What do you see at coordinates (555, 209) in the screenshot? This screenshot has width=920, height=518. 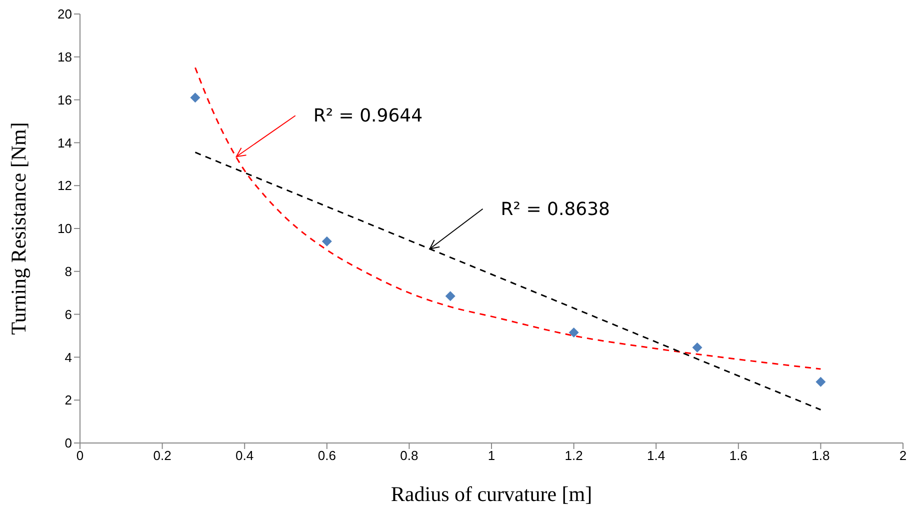 I see `annotation: R² = 0.8638` at bounding box center [555, 209].